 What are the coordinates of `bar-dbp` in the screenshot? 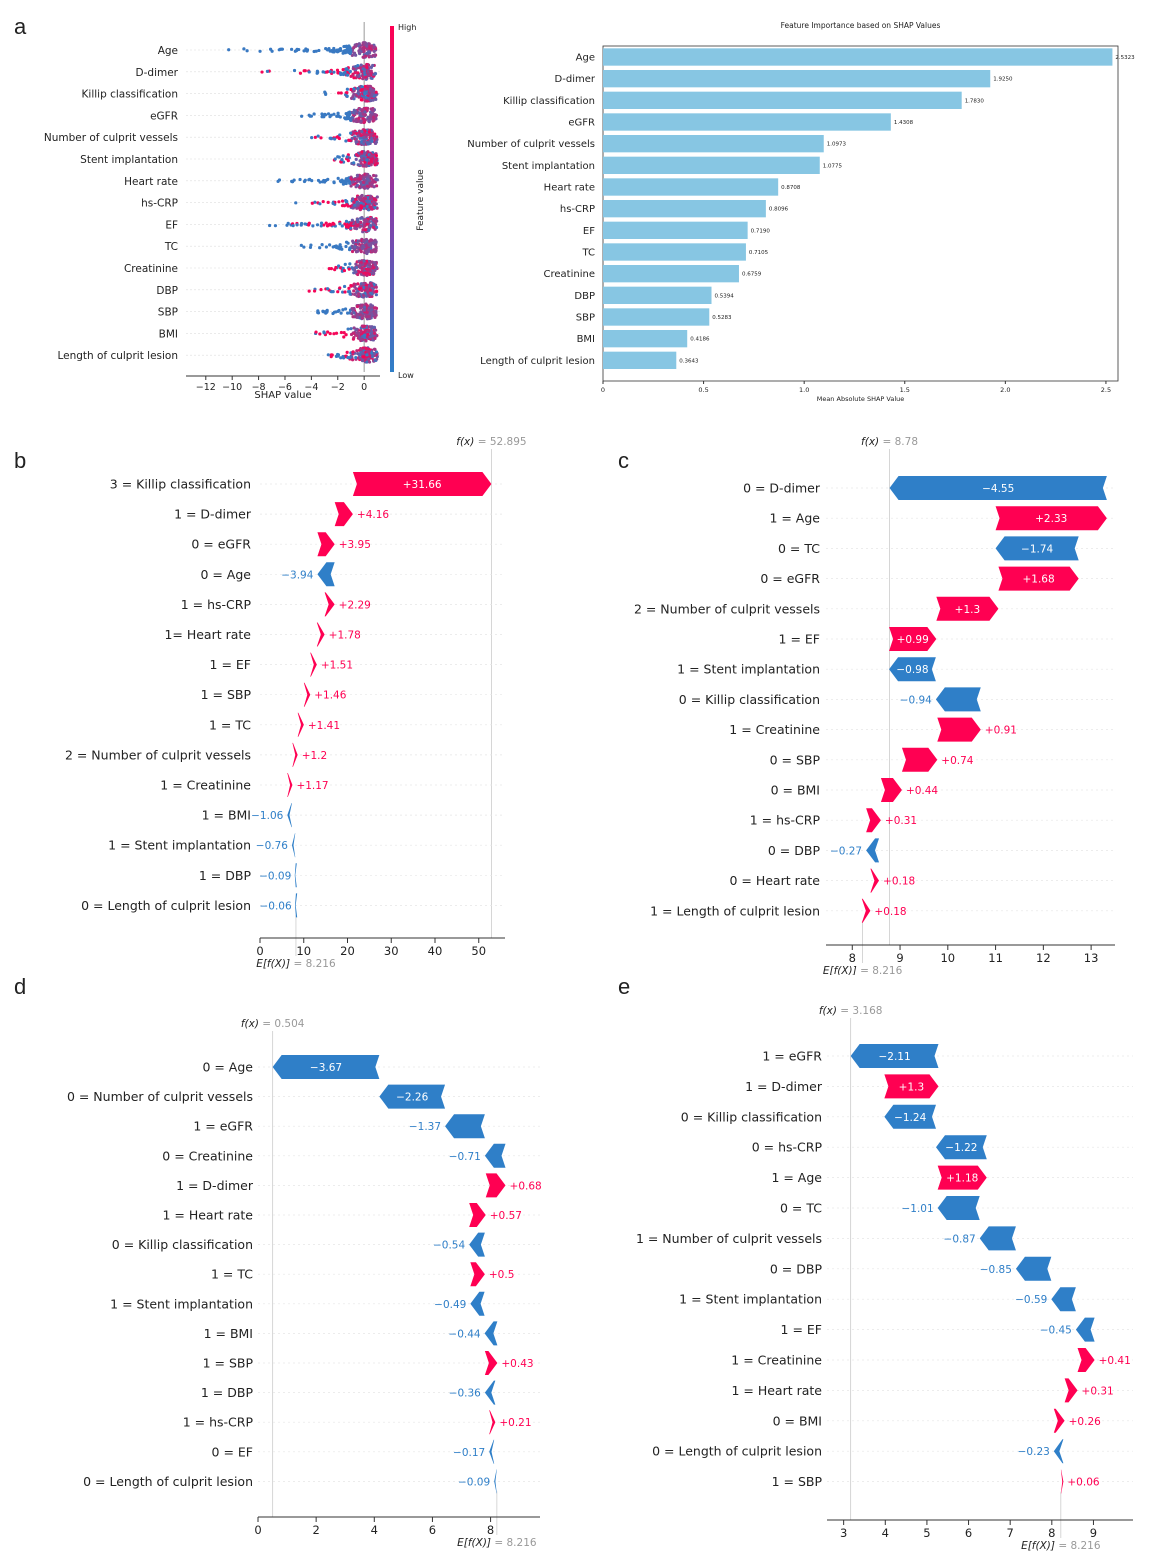 It's located at (657, 295).